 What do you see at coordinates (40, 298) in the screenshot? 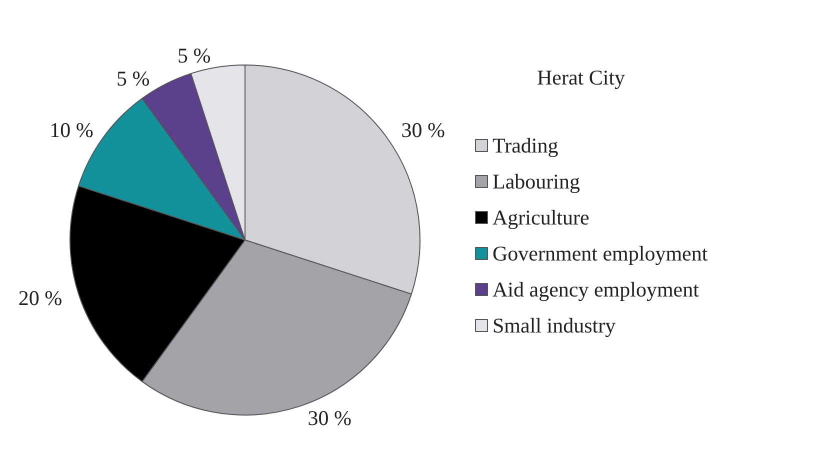
I see `data-label: 20 %` at bounding box center [40, 298].